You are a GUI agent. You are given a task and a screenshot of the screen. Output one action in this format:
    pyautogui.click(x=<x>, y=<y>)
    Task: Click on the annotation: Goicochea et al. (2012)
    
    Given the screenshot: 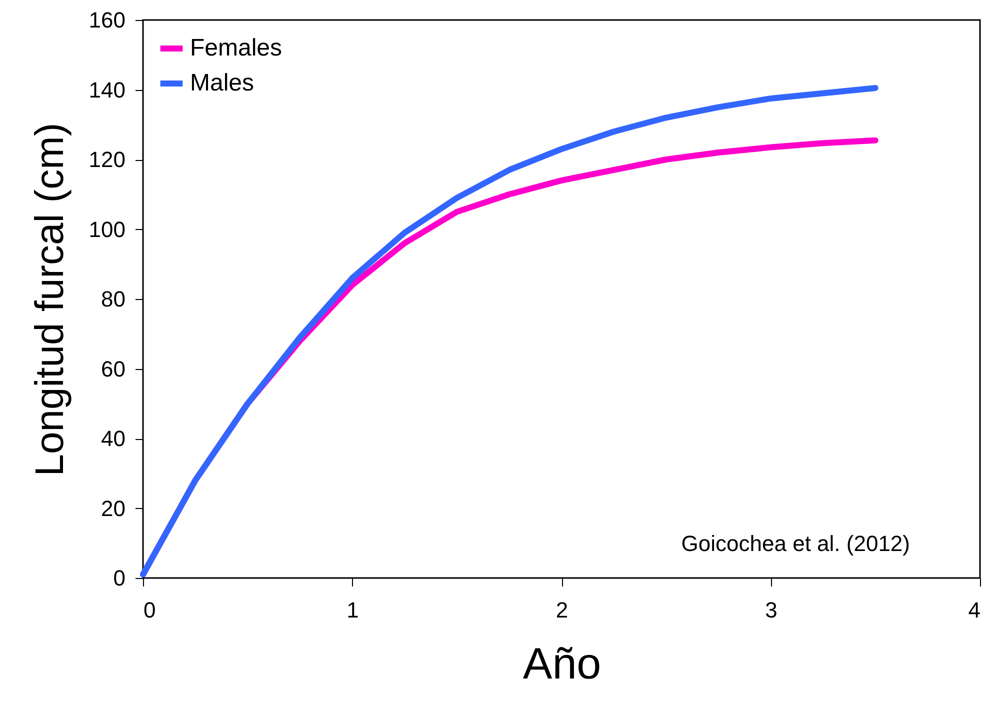 What is the action you would take?
    pyautogui.click(x=795, y=543)
    